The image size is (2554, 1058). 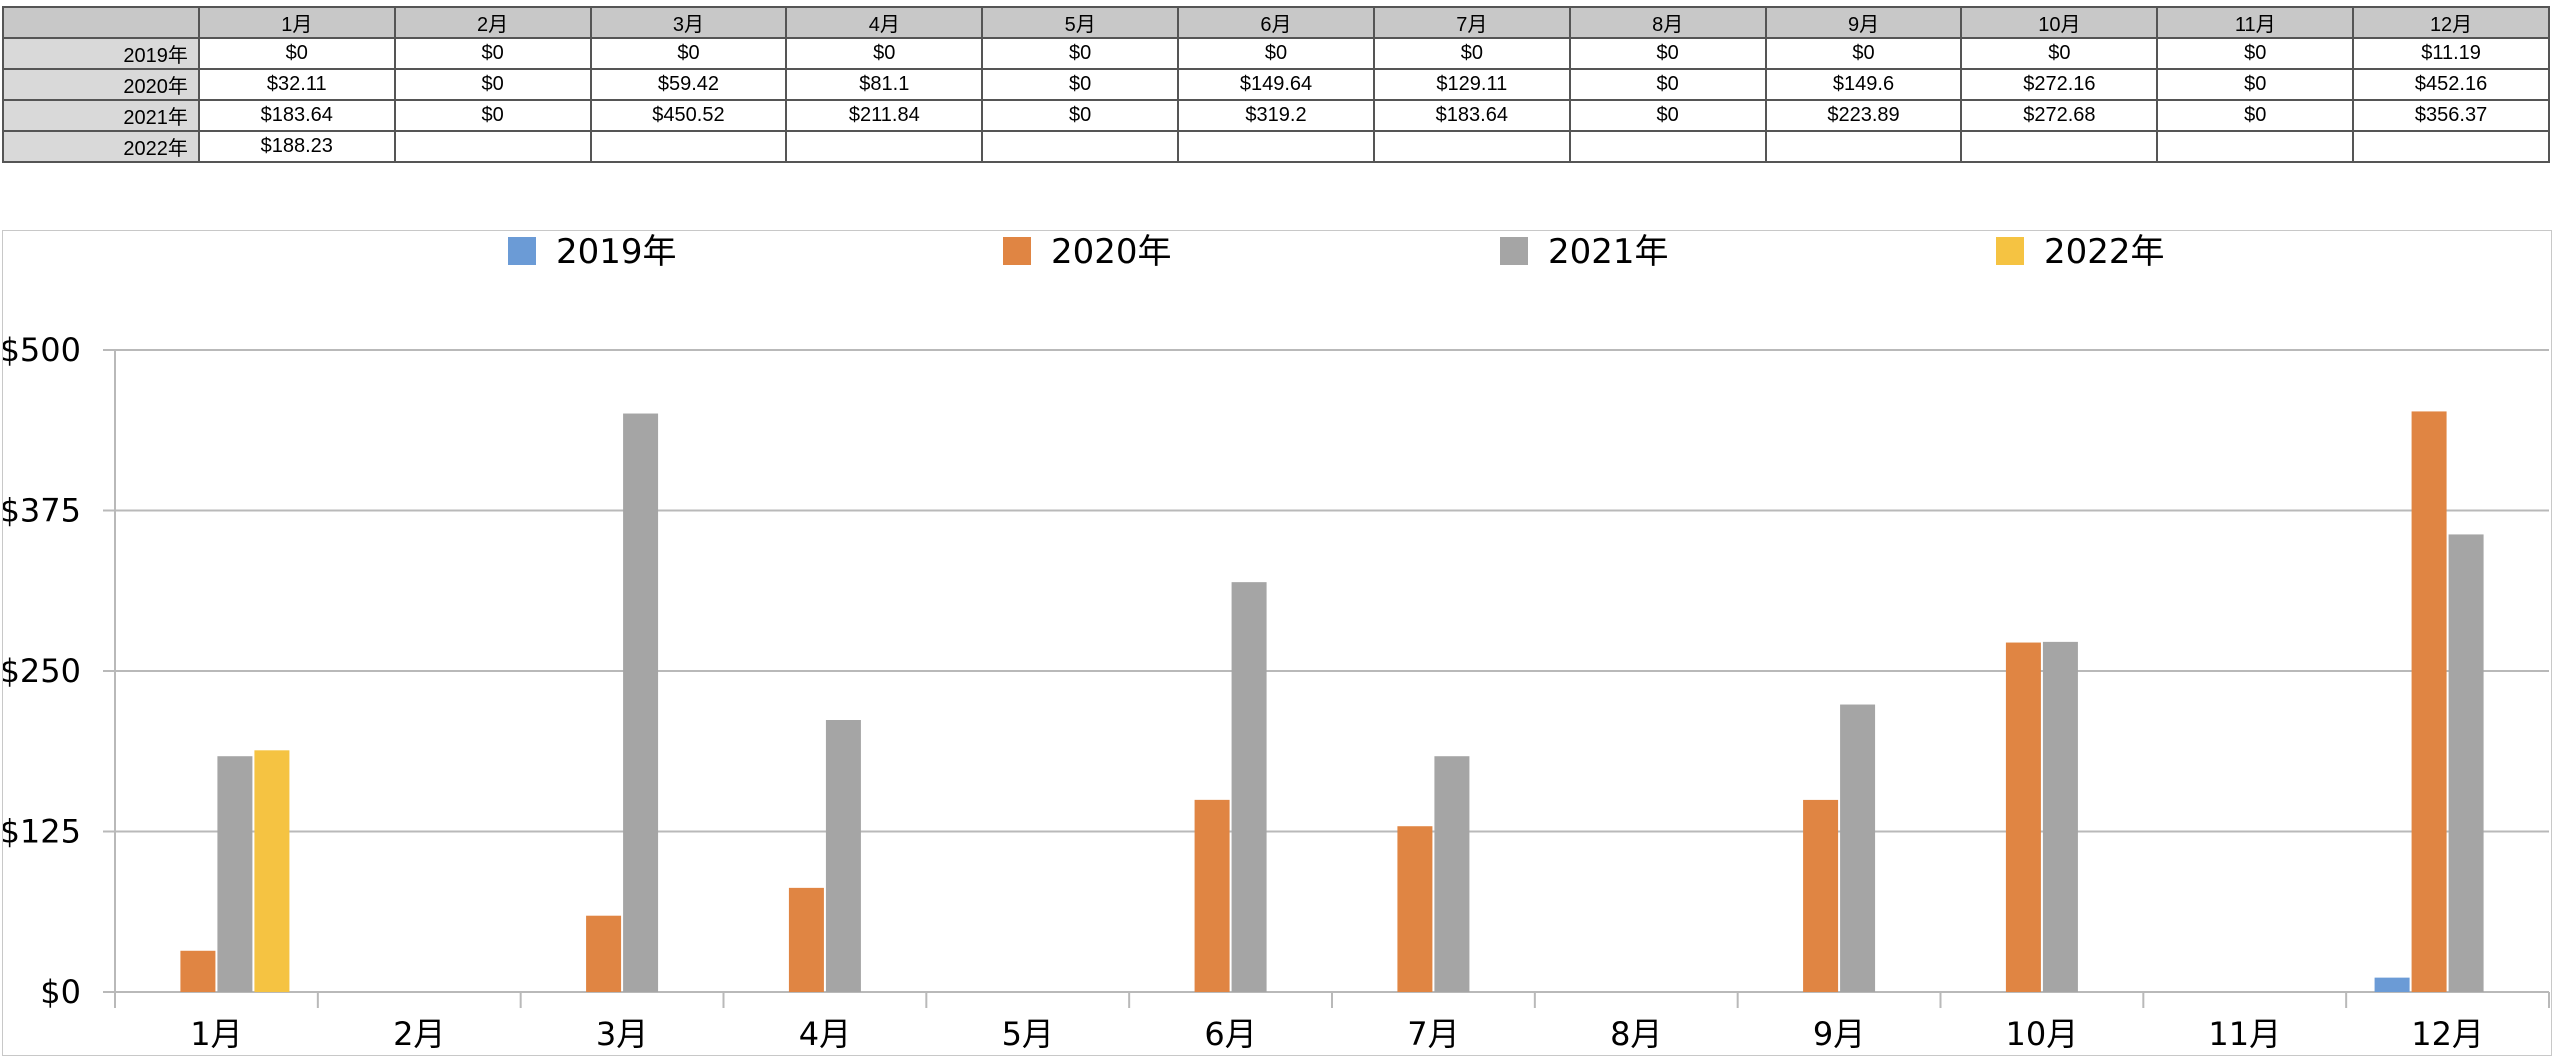 What do you see at coordinates (1080, 22) in the screenshot?
I see `table-header-month: 5月` at bounding box center [1080, 22].